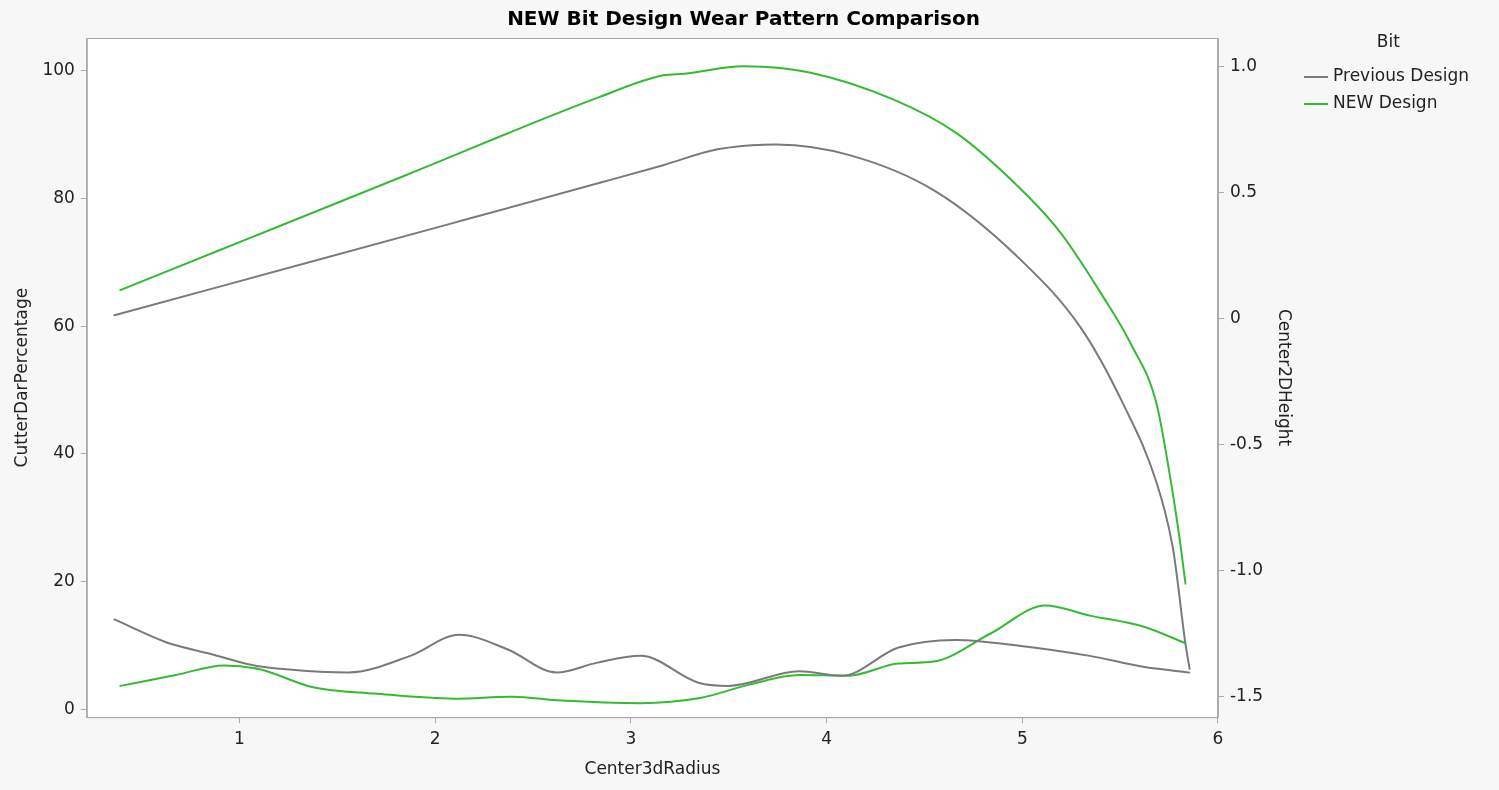  Describe the element at coordinates (64, 452) in the screenshot. I see `y-tick-label: 40` at that location.